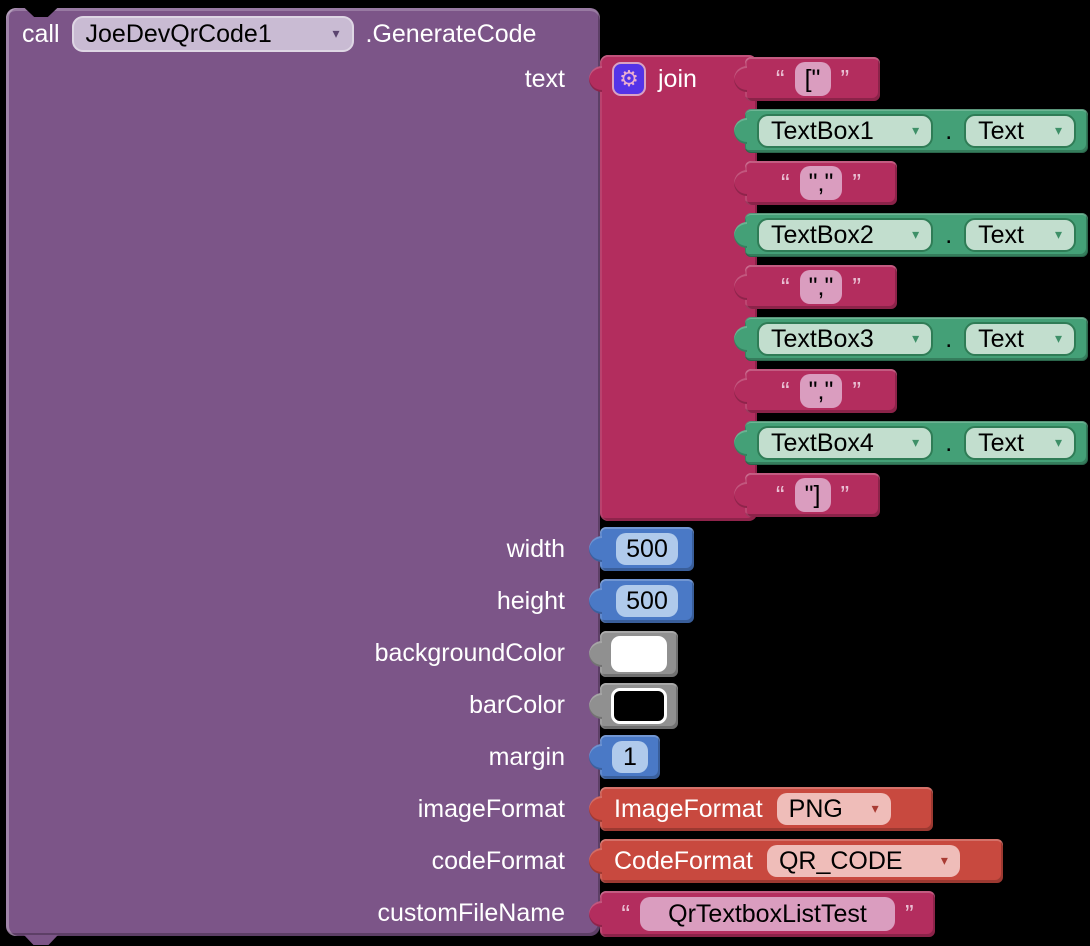 The width and height of the screenshot is (1090, 946). What do you see at coordinates (491, 809) in the screenshot?
I see `param-label-imageformat: imageFormat` at bounding box center [491, 809].